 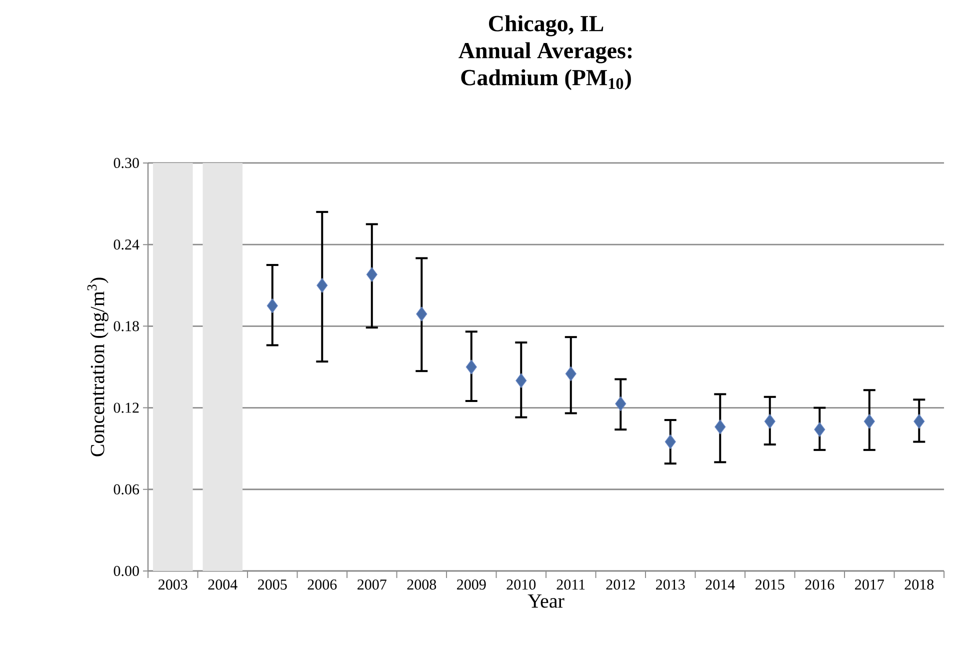 I want to click on x-tick-label: 2012, so click(x=620, y=585).